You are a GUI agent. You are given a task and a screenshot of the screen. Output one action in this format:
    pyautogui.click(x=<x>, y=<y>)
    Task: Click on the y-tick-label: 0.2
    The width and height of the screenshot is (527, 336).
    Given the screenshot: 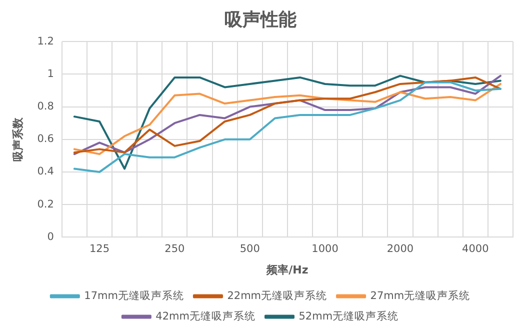 What is the action you would take?
    pyautogui.click(x=45, y=204)
    